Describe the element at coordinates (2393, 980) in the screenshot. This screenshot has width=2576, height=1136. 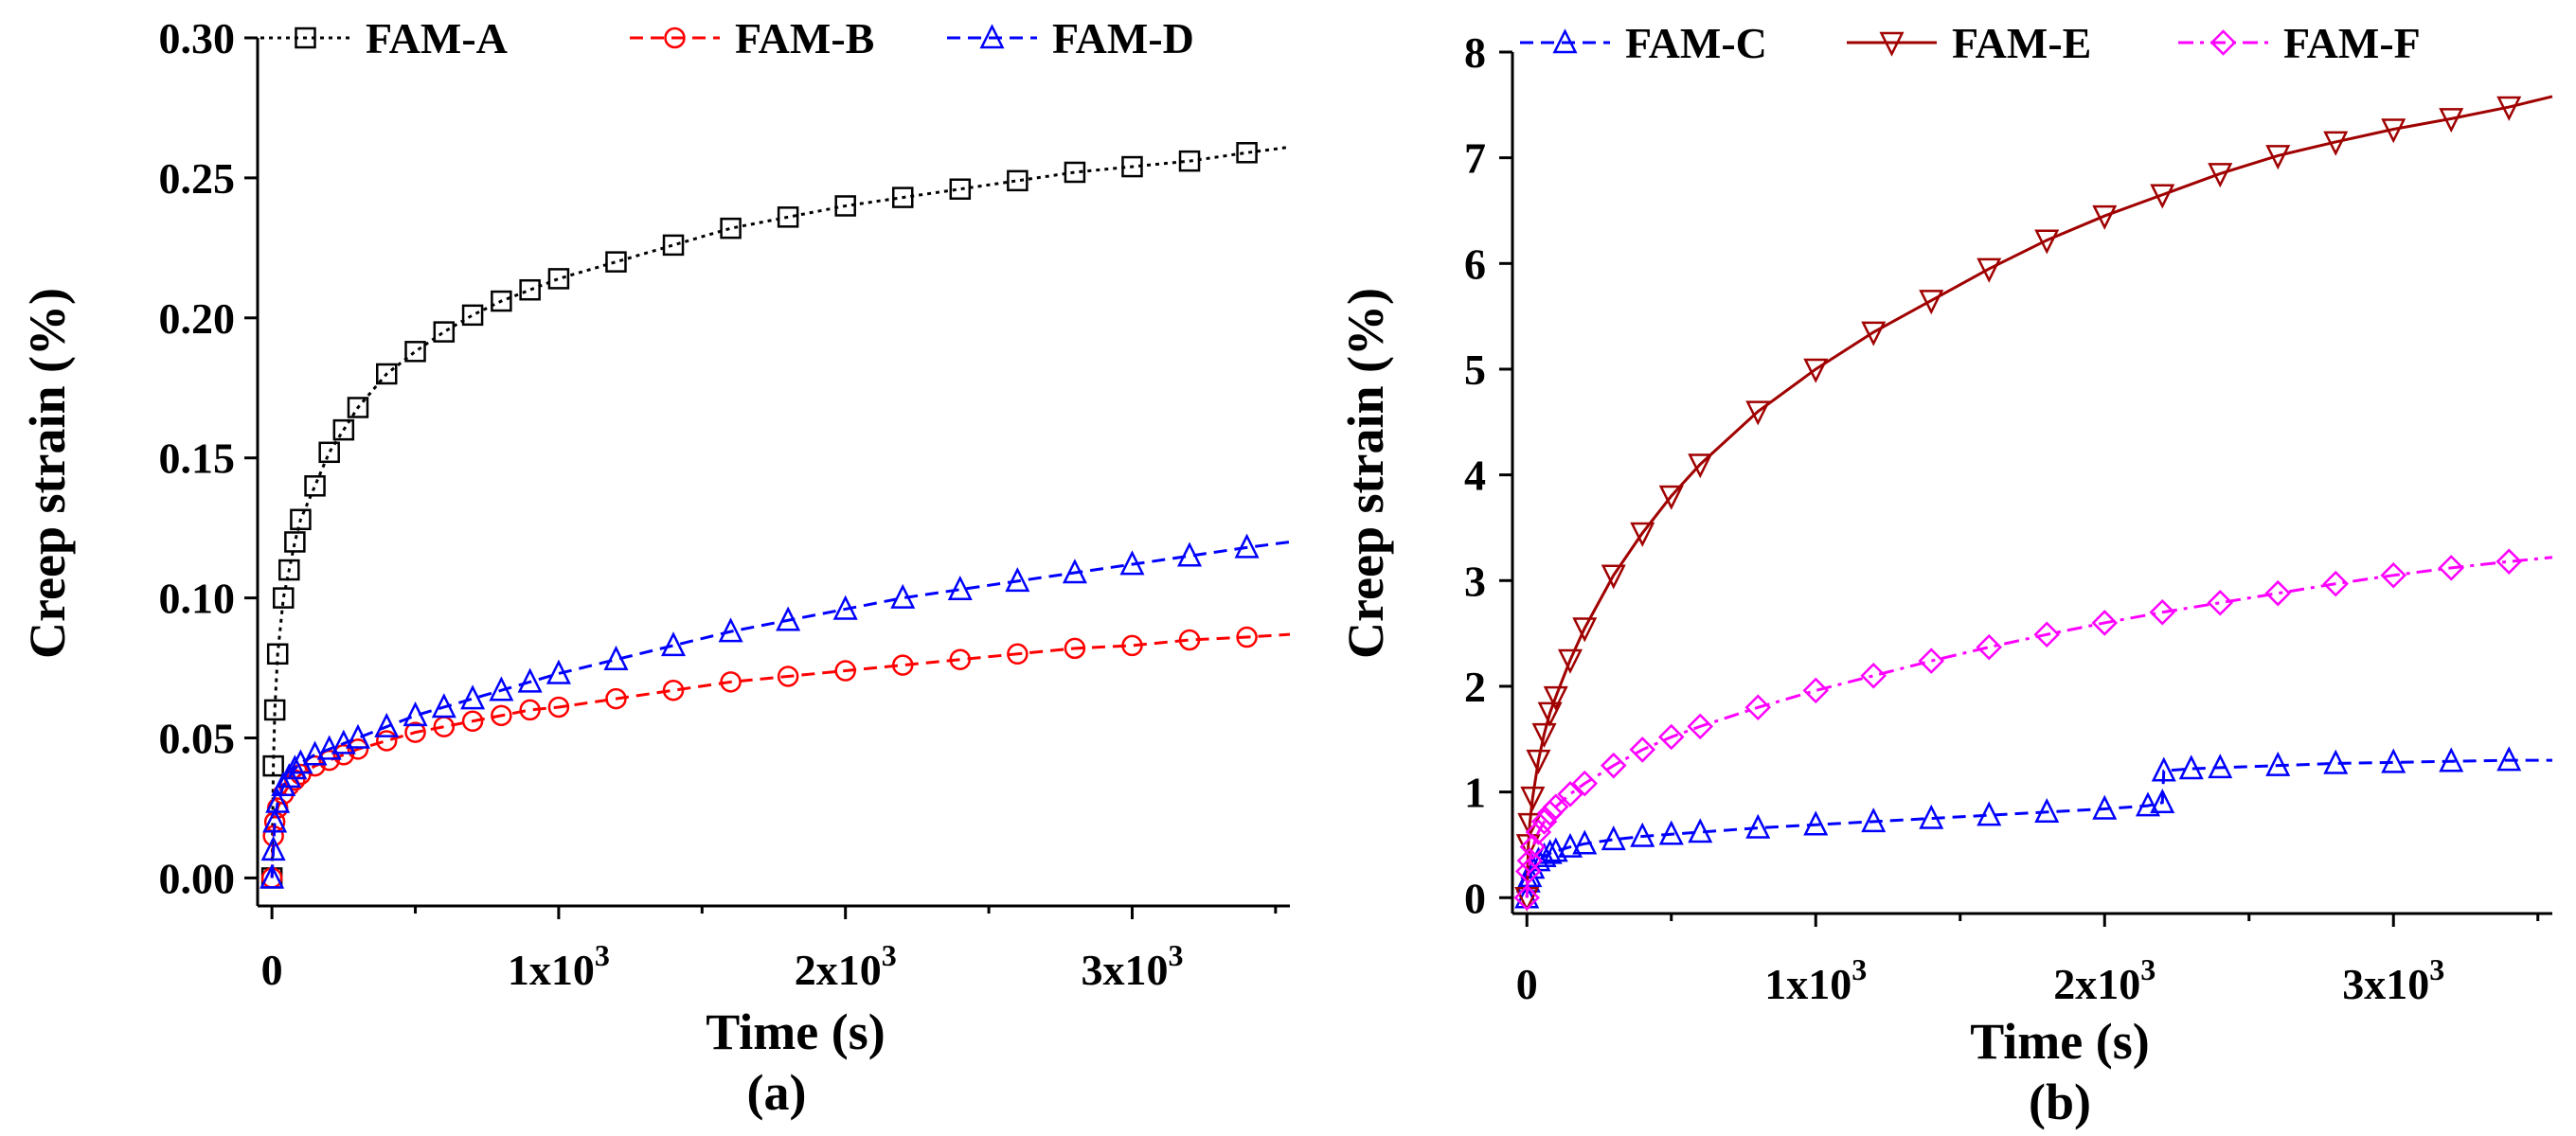
I see `panel-b-x-tick-label: 3x10³` at that location.